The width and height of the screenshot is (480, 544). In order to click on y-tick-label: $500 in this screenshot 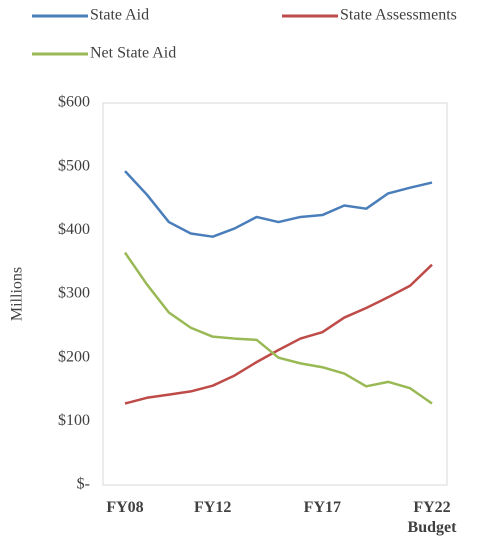, I will do `click(74, 165)`.